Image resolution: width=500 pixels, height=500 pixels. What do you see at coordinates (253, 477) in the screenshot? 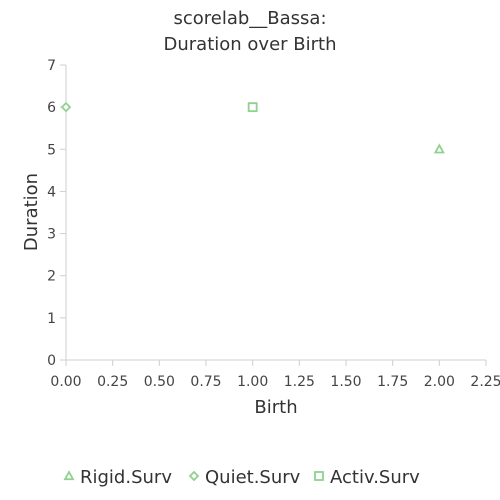
I see `legend-label: Quiet.Surv` at bounding box center [253, 477].